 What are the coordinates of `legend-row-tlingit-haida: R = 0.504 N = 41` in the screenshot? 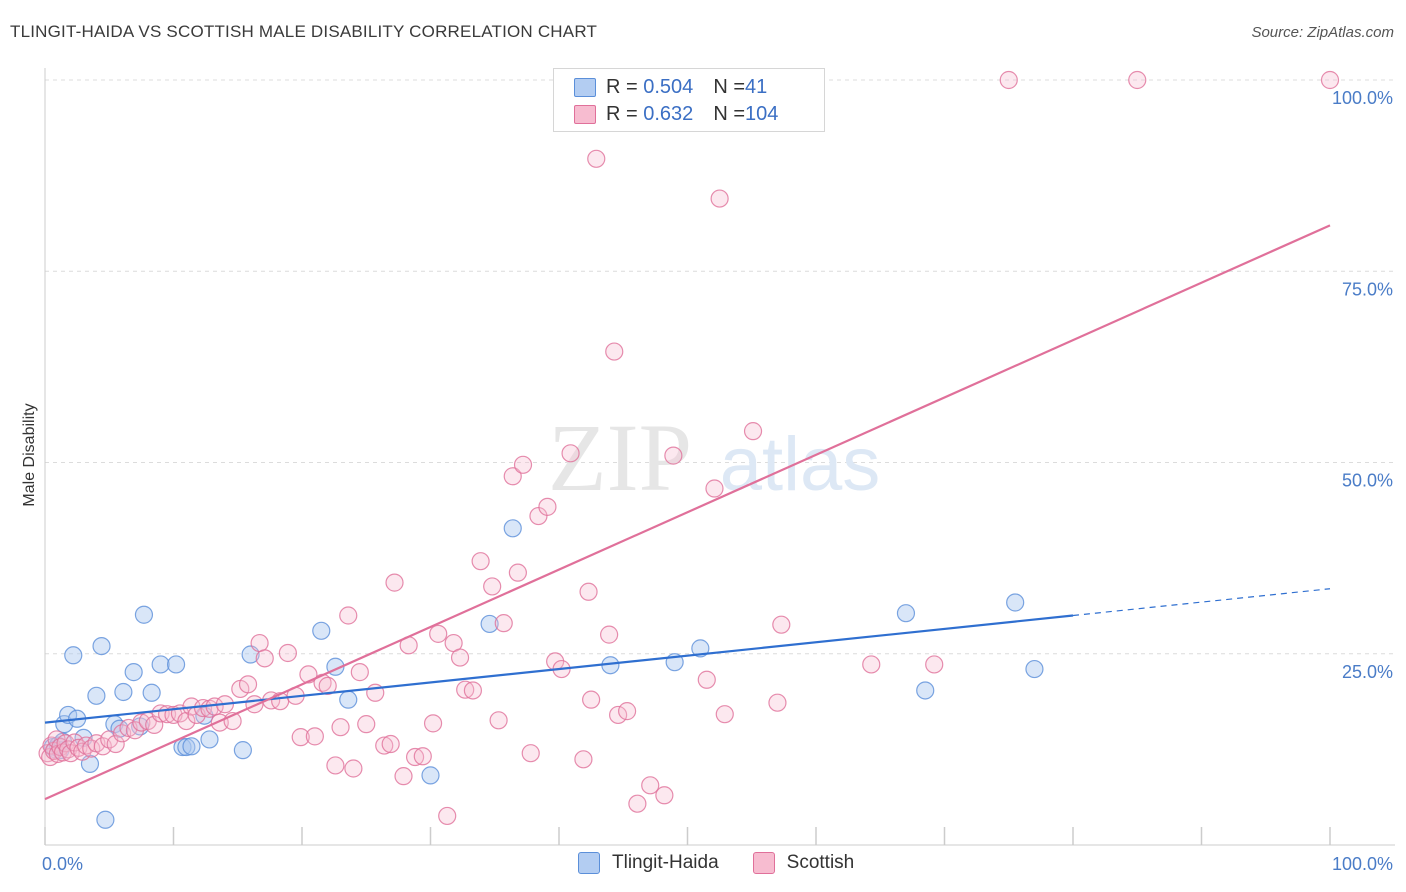 It's located at (670, 87).